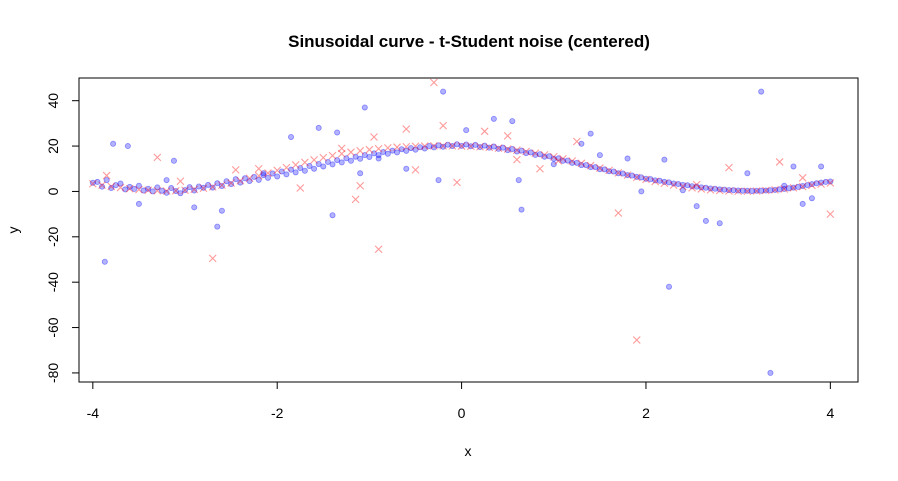  I want to click on y-tick-label: 40, so click(53, 101).